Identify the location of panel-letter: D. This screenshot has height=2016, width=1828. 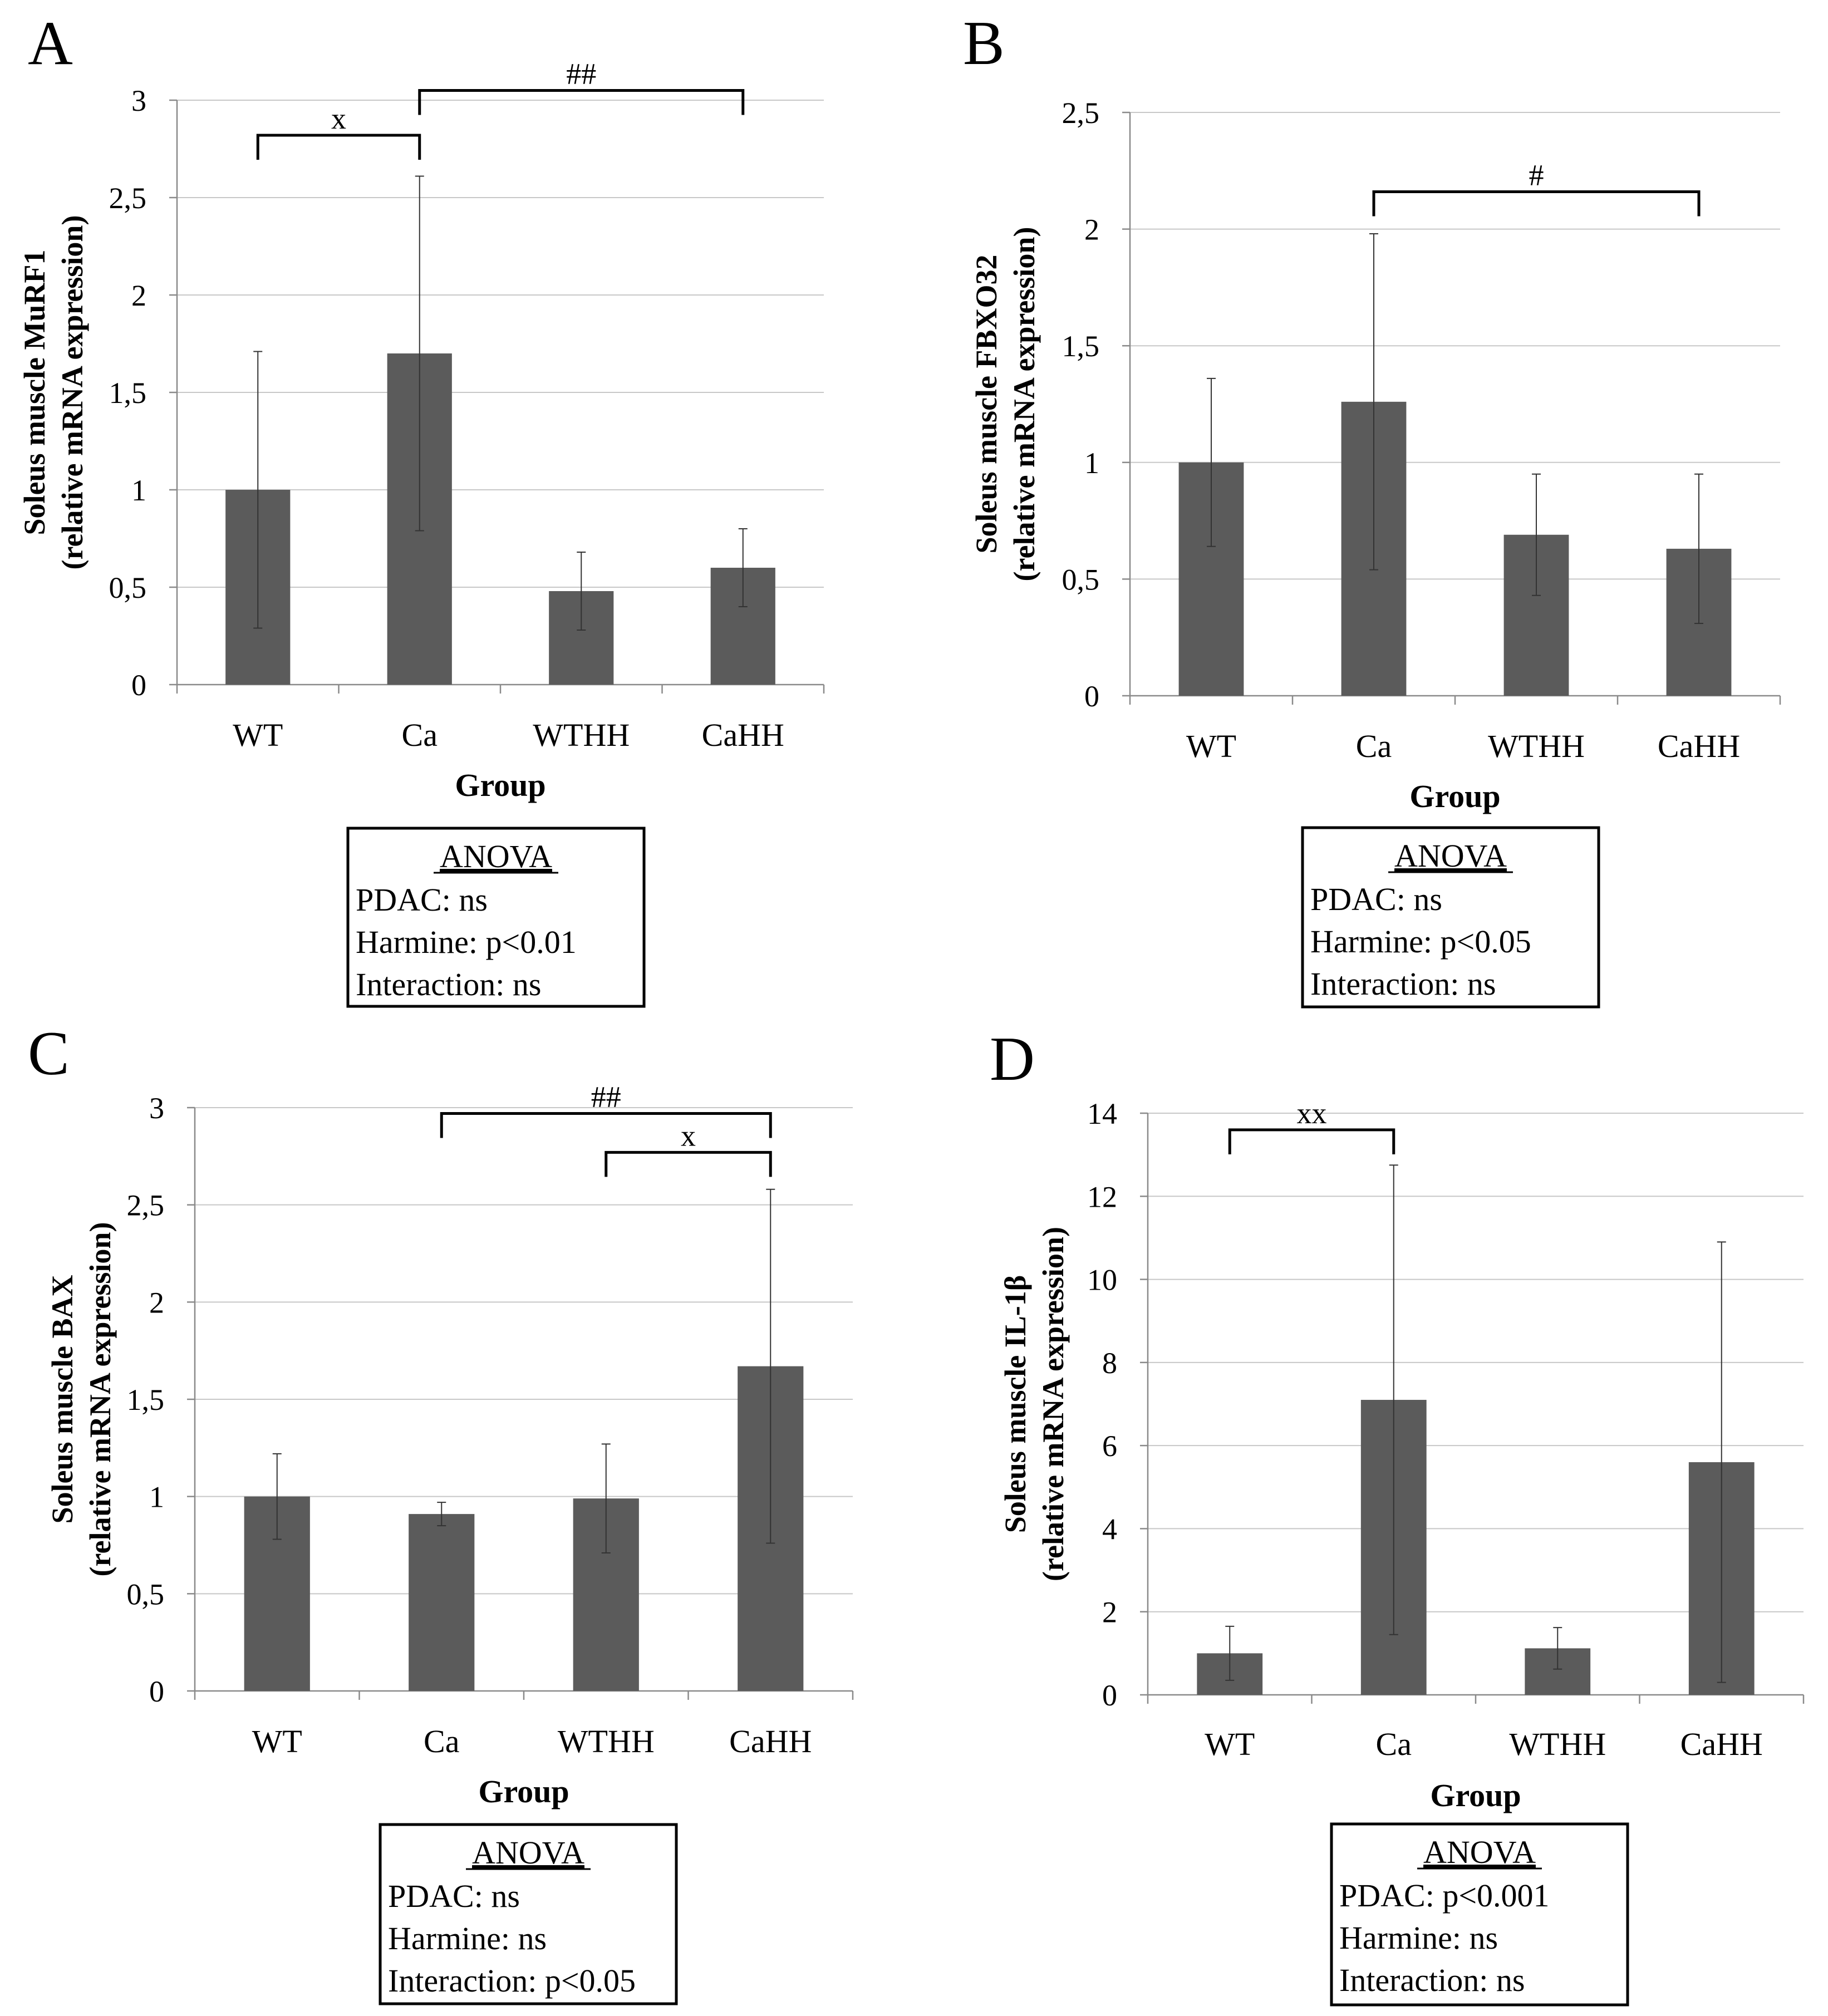
(1012, 1059).